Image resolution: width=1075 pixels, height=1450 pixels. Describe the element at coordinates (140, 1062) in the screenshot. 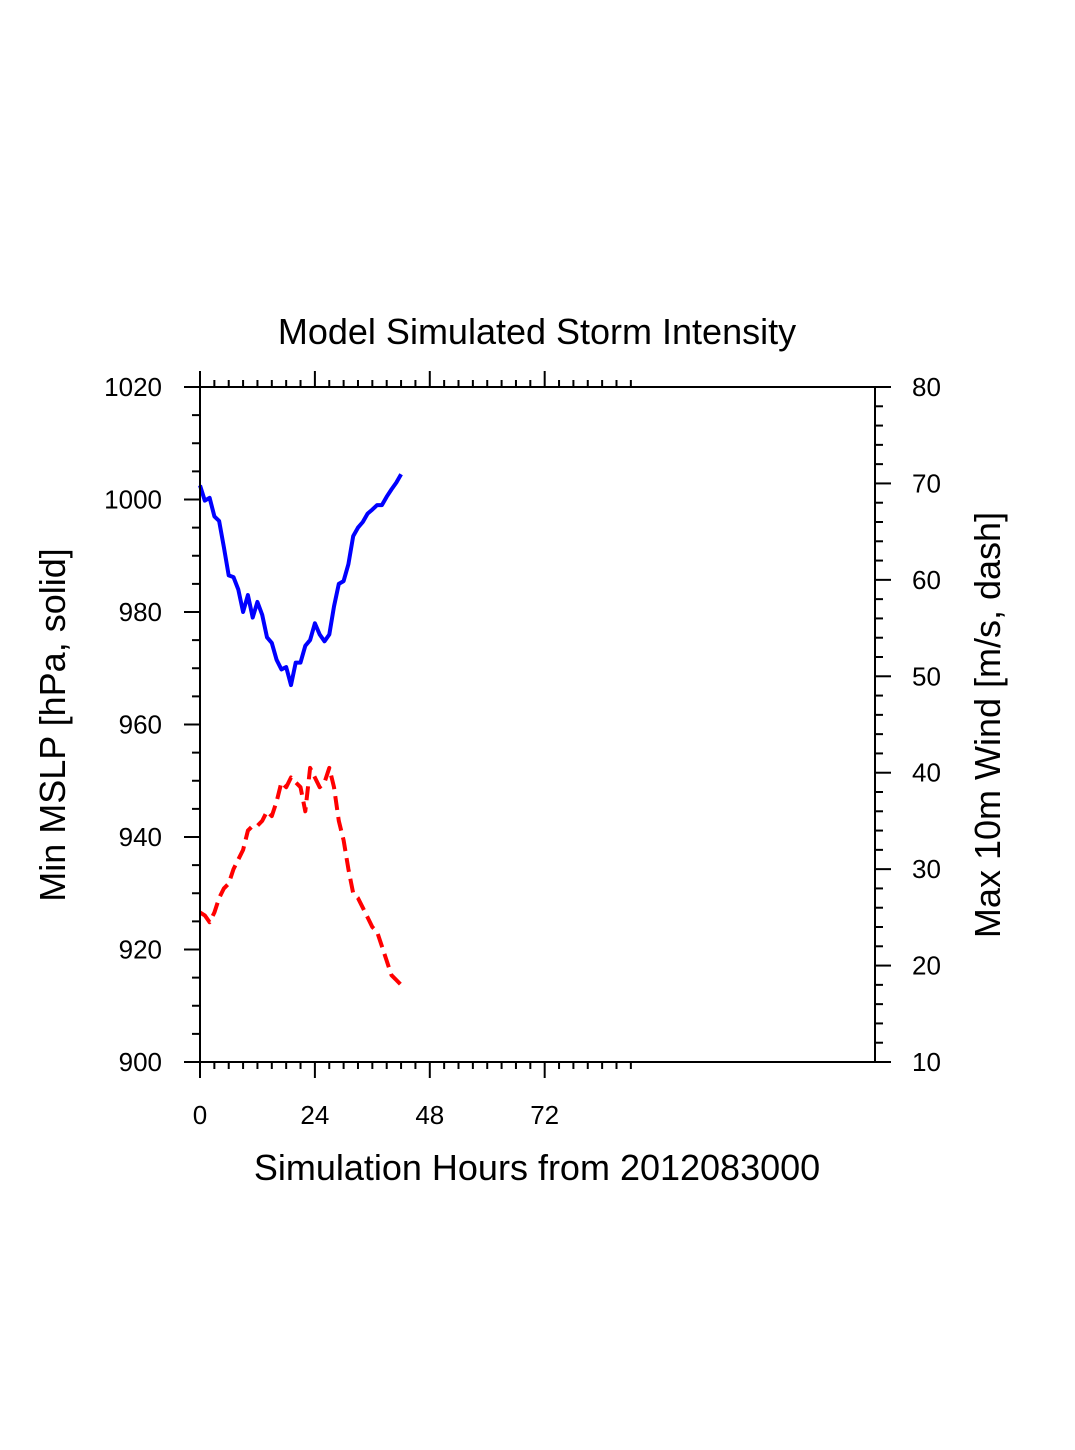

I see `left-tick-label: 900` at that location.